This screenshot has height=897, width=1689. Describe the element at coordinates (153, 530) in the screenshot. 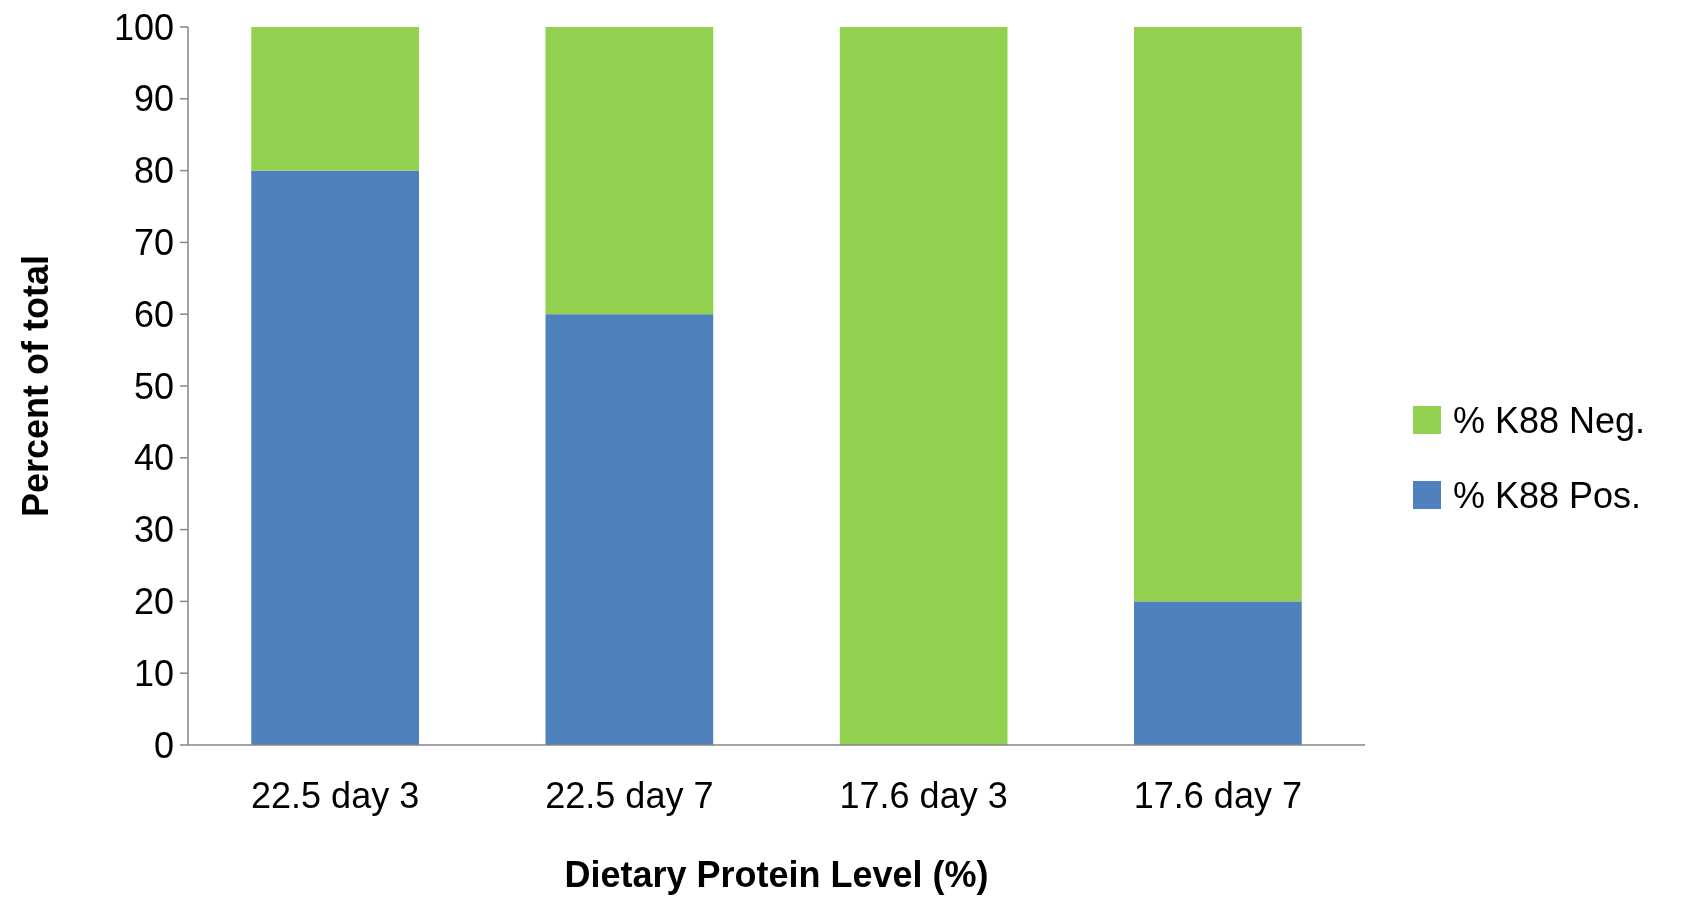

I see `y-tick-label: 30` at that location.